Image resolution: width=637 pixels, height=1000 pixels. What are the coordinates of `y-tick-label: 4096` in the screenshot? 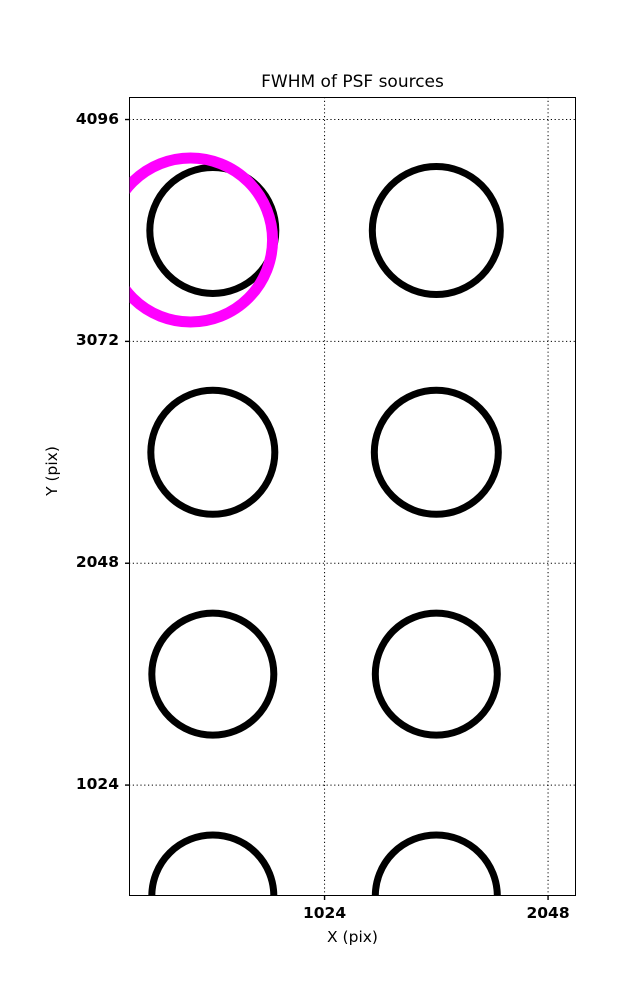 It's located at (97, 118).